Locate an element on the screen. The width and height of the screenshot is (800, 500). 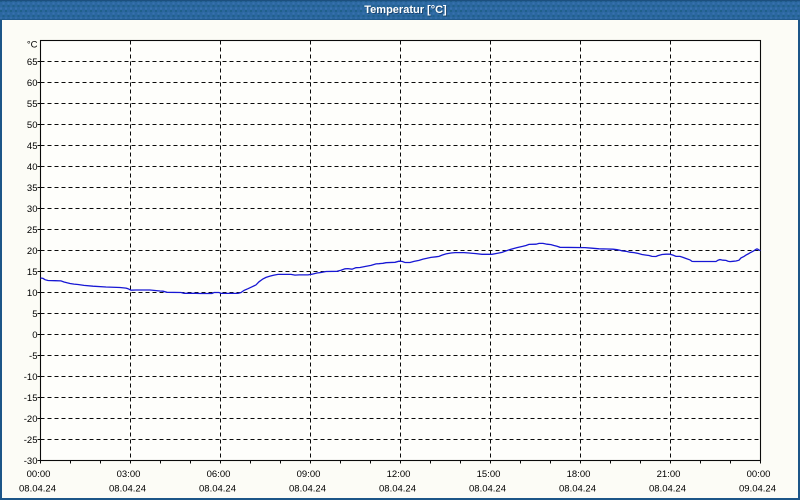
svg-text: 25 is located at coordinates (32, 230).